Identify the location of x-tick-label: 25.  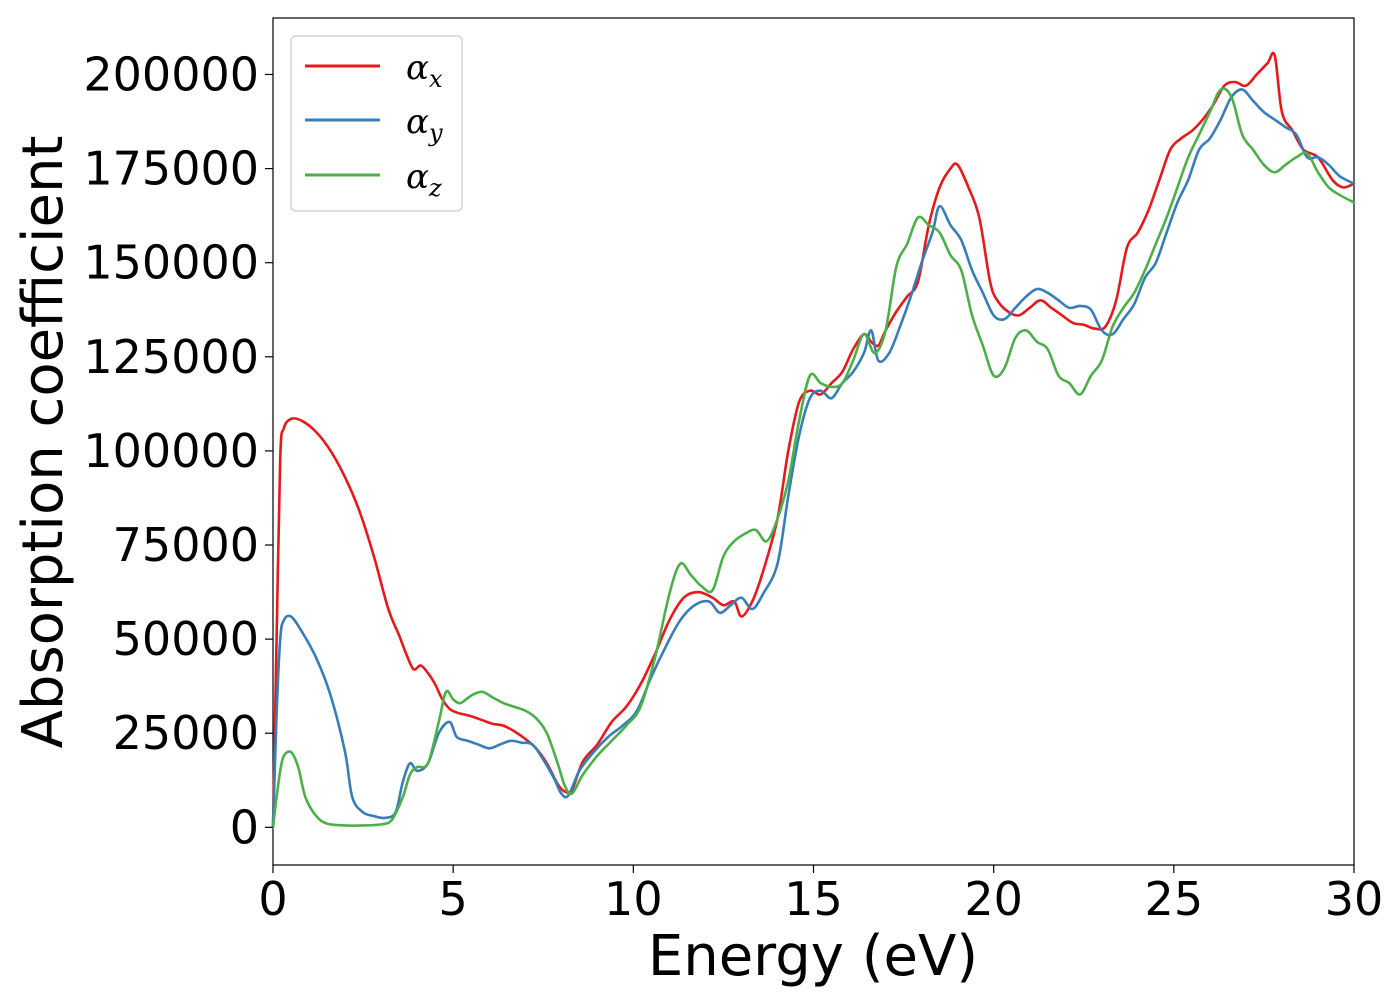
(1174, 899).